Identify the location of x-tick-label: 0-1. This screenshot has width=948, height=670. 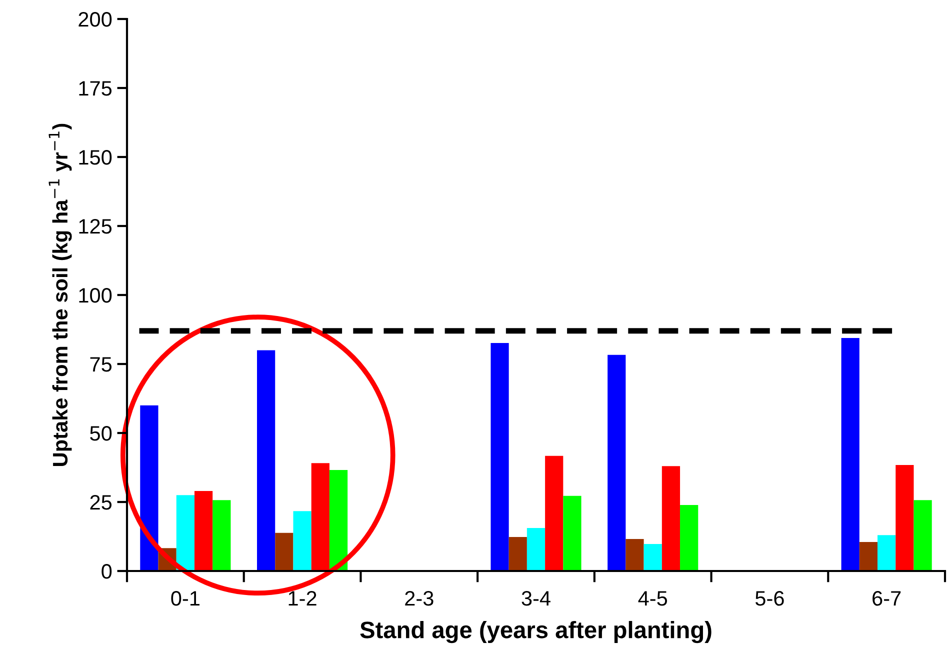
(185, 598).